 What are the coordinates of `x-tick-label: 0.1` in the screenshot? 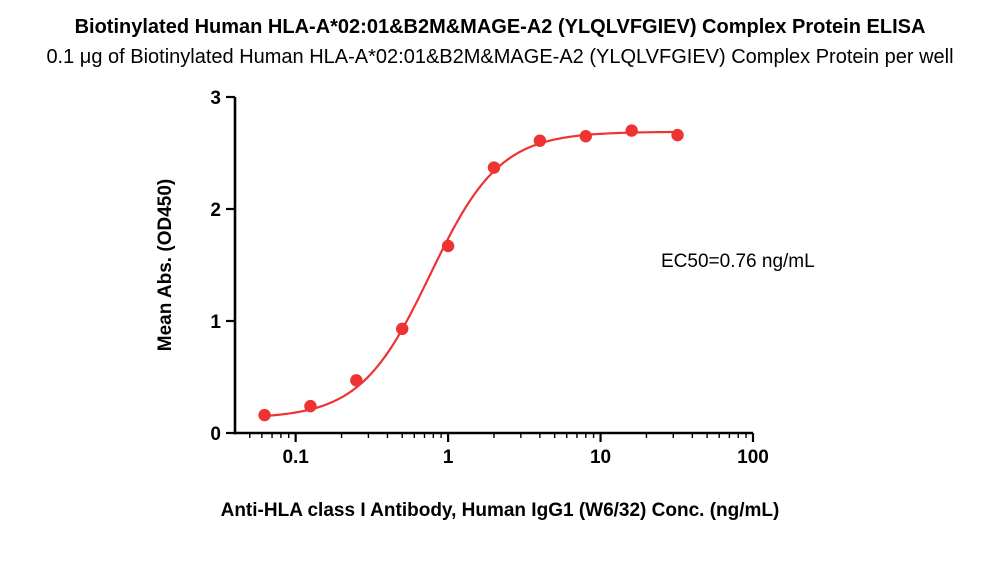 It's located at (295, 457).